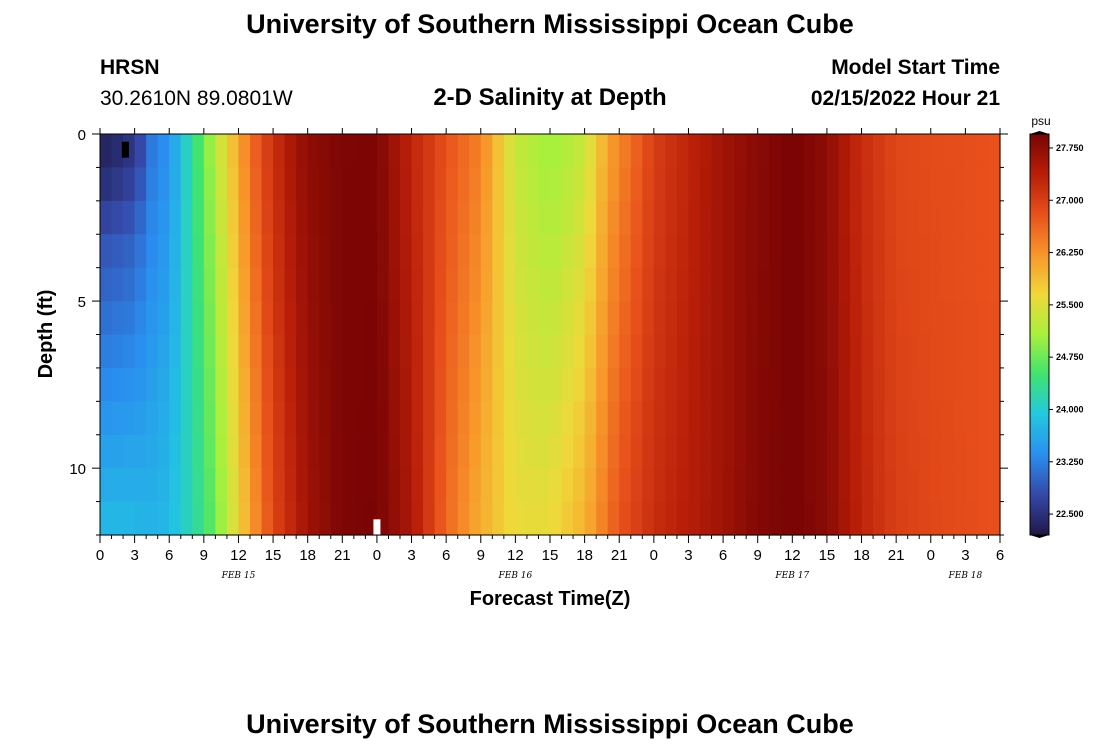 Image resolution: width=1100 pixels, height=750 pixels. What do you see at coordinates (1039, 334) in the screenshot?
I see `colorbar-bar` at bounding box center [1039, 334].